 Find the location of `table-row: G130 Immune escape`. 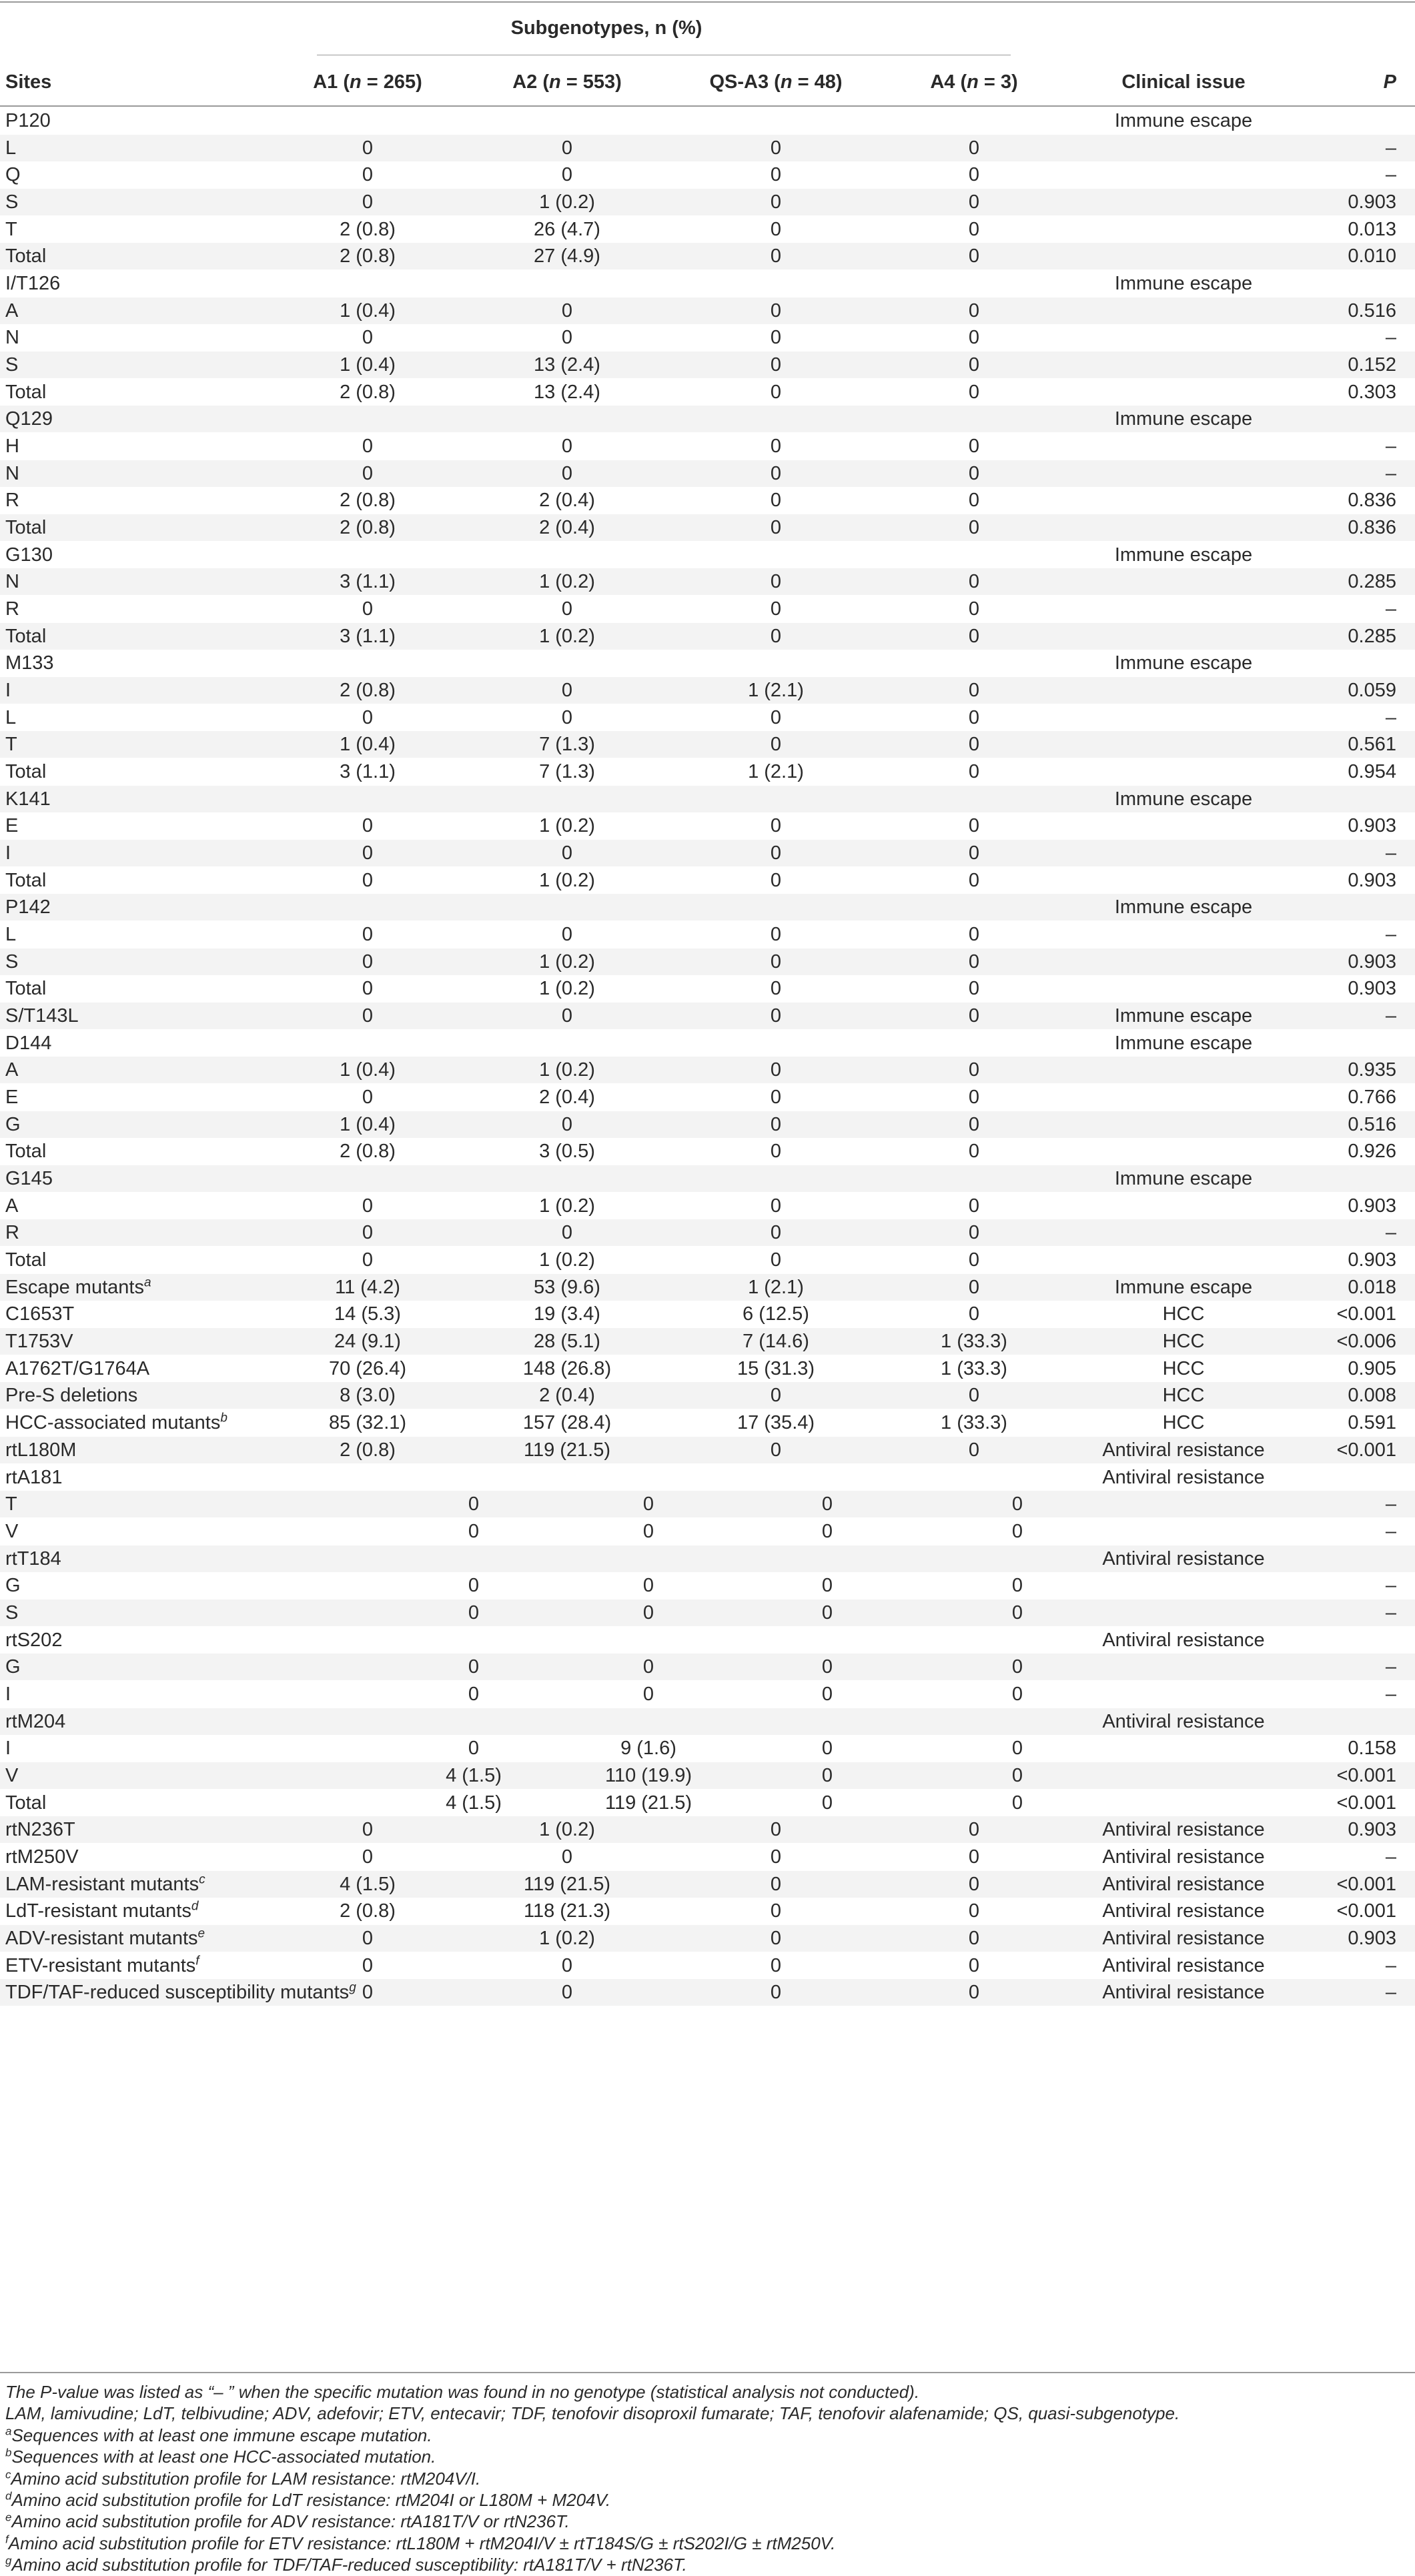

table-row: G130 Immune escape is located at coordinates (707, 555).